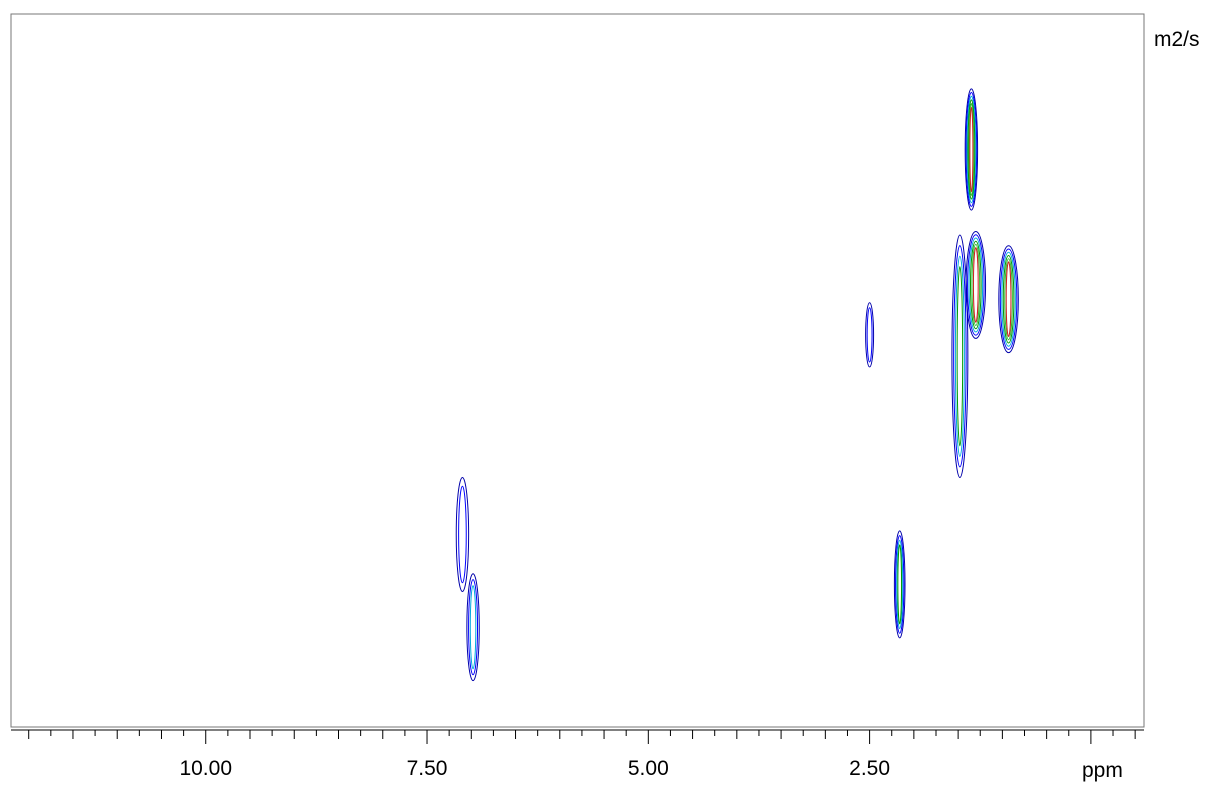 This screenshot has height=786, width=1218. Describe the element at coordinates (1177, 39) in the screenshot. I see `y-axis-unit-label: m2/s` at that location.